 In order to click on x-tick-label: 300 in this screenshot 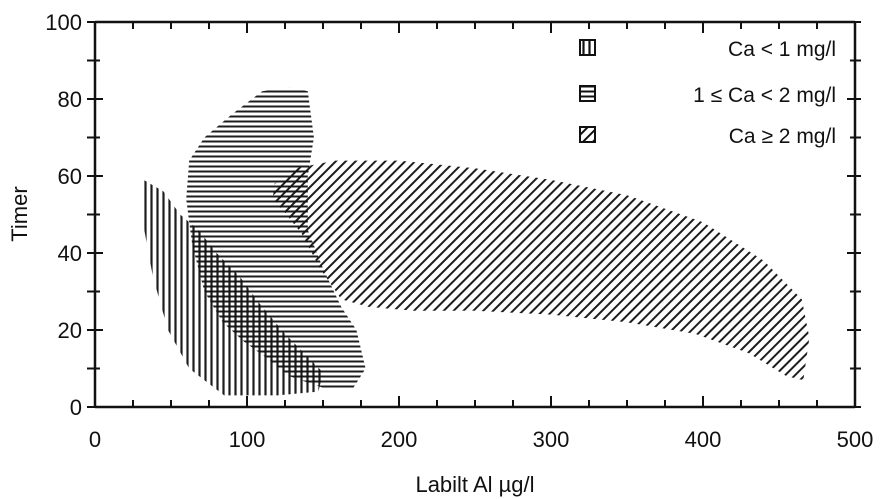, I will do `click(551, 439)`.